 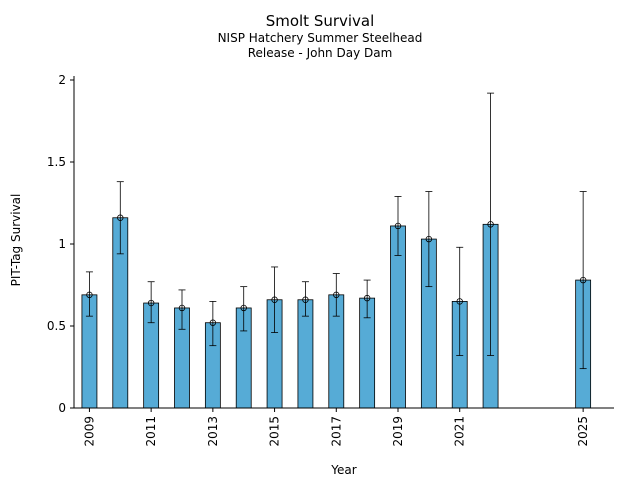 I want to click on y-tick-label-2: 1, so click(x=62, y=244).